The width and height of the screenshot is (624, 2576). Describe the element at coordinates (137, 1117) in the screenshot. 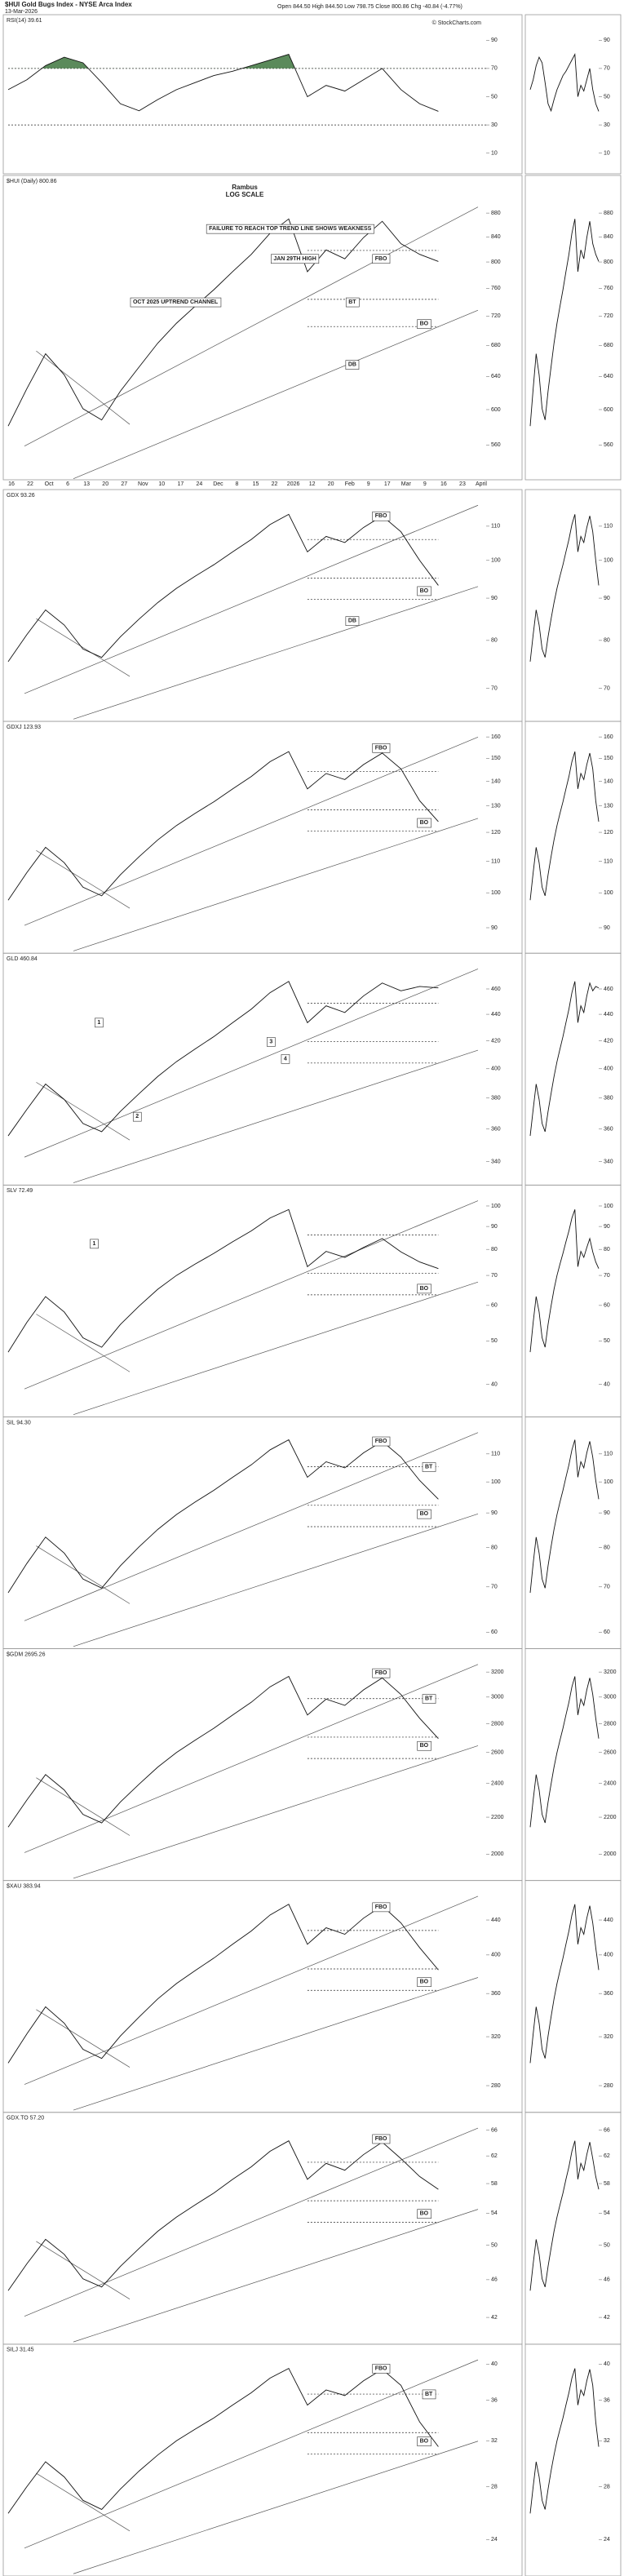

I see `annotation-label: 2` at that location.